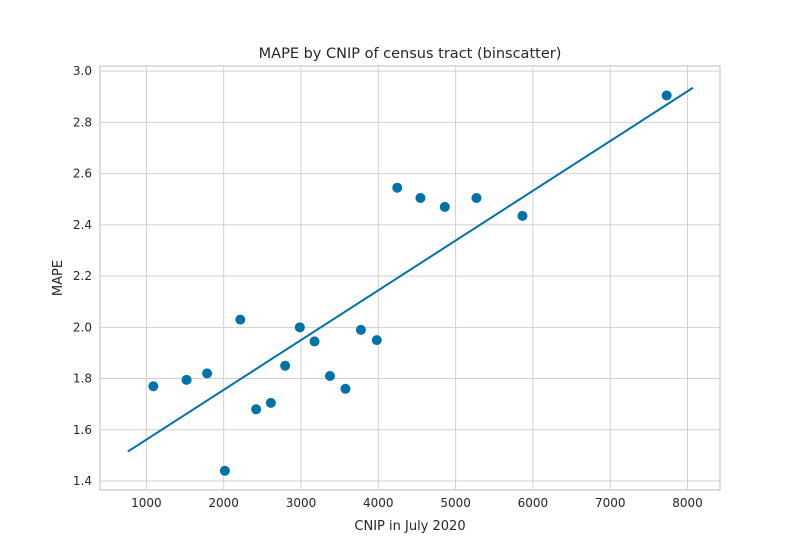 This screenshot has height=550, width=800. What do you see at coordinates (533, 503) in the screenshot?
I see `x-tick-label: 6000` at bounding box center [533, 503].